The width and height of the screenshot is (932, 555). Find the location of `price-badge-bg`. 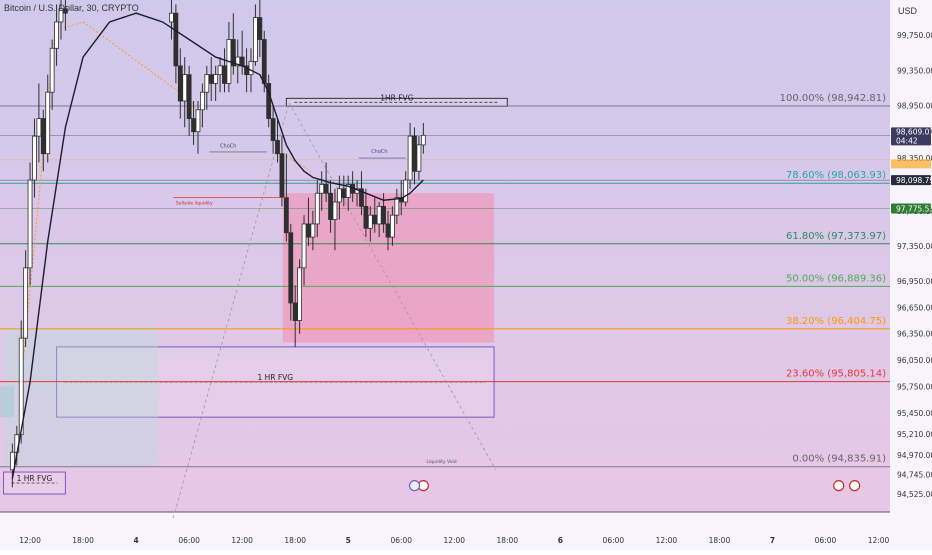

price-badge-bg is located at coordinates (911, 208).